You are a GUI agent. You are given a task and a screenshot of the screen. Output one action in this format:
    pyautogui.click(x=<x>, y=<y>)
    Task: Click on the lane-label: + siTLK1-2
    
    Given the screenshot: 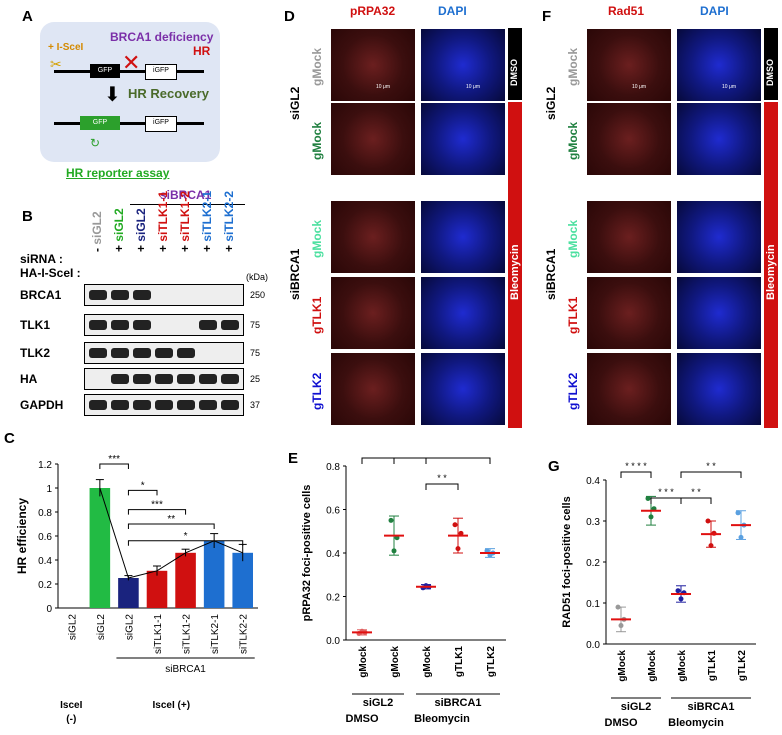 What is the action you would take?
    pyautogui.click(x=185, y=221)
    